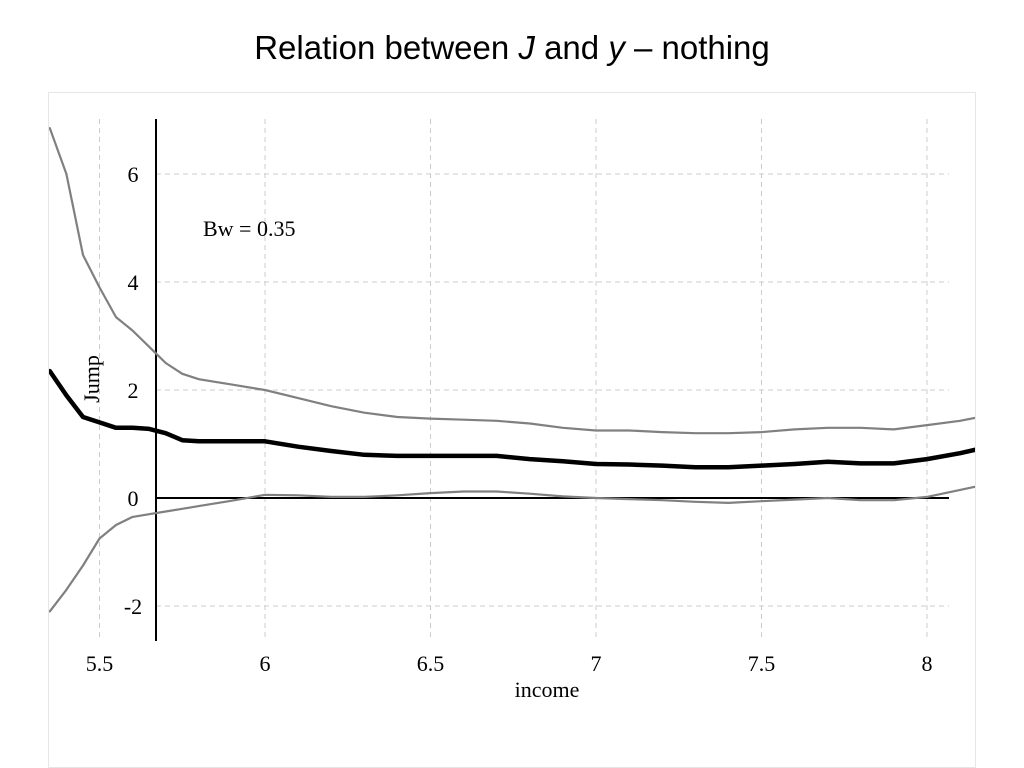 The width and height of the screenshot is (1024, 768). Describe the element at coordinates (616, 47) in the screenshot. I see `title-symbol-y: y` at that location.